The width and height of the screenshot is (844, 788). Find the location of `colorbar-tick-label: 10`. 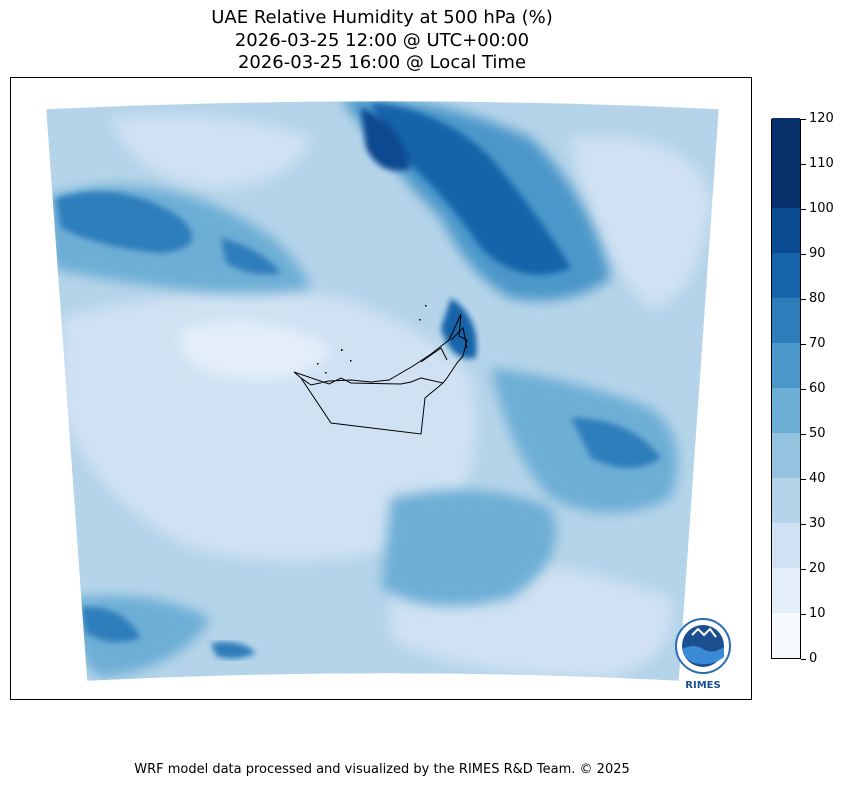

colorbar-tick-label: 10 is located at coordinates (817, 613).